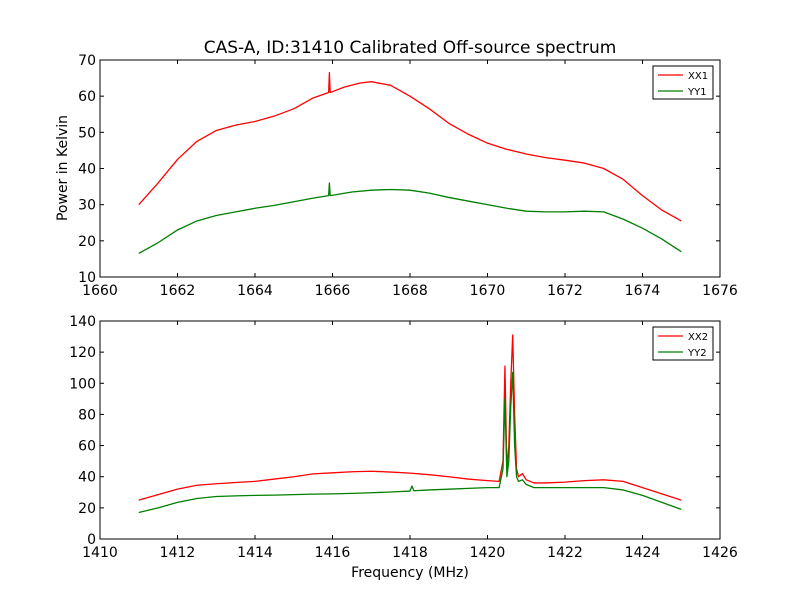 The height and width of the screenshot is (600, 800). What do you see at coordinates (488, 553) in the screenshot?
I see `x-tick-label: 1420` at bounding box center [488, 553].